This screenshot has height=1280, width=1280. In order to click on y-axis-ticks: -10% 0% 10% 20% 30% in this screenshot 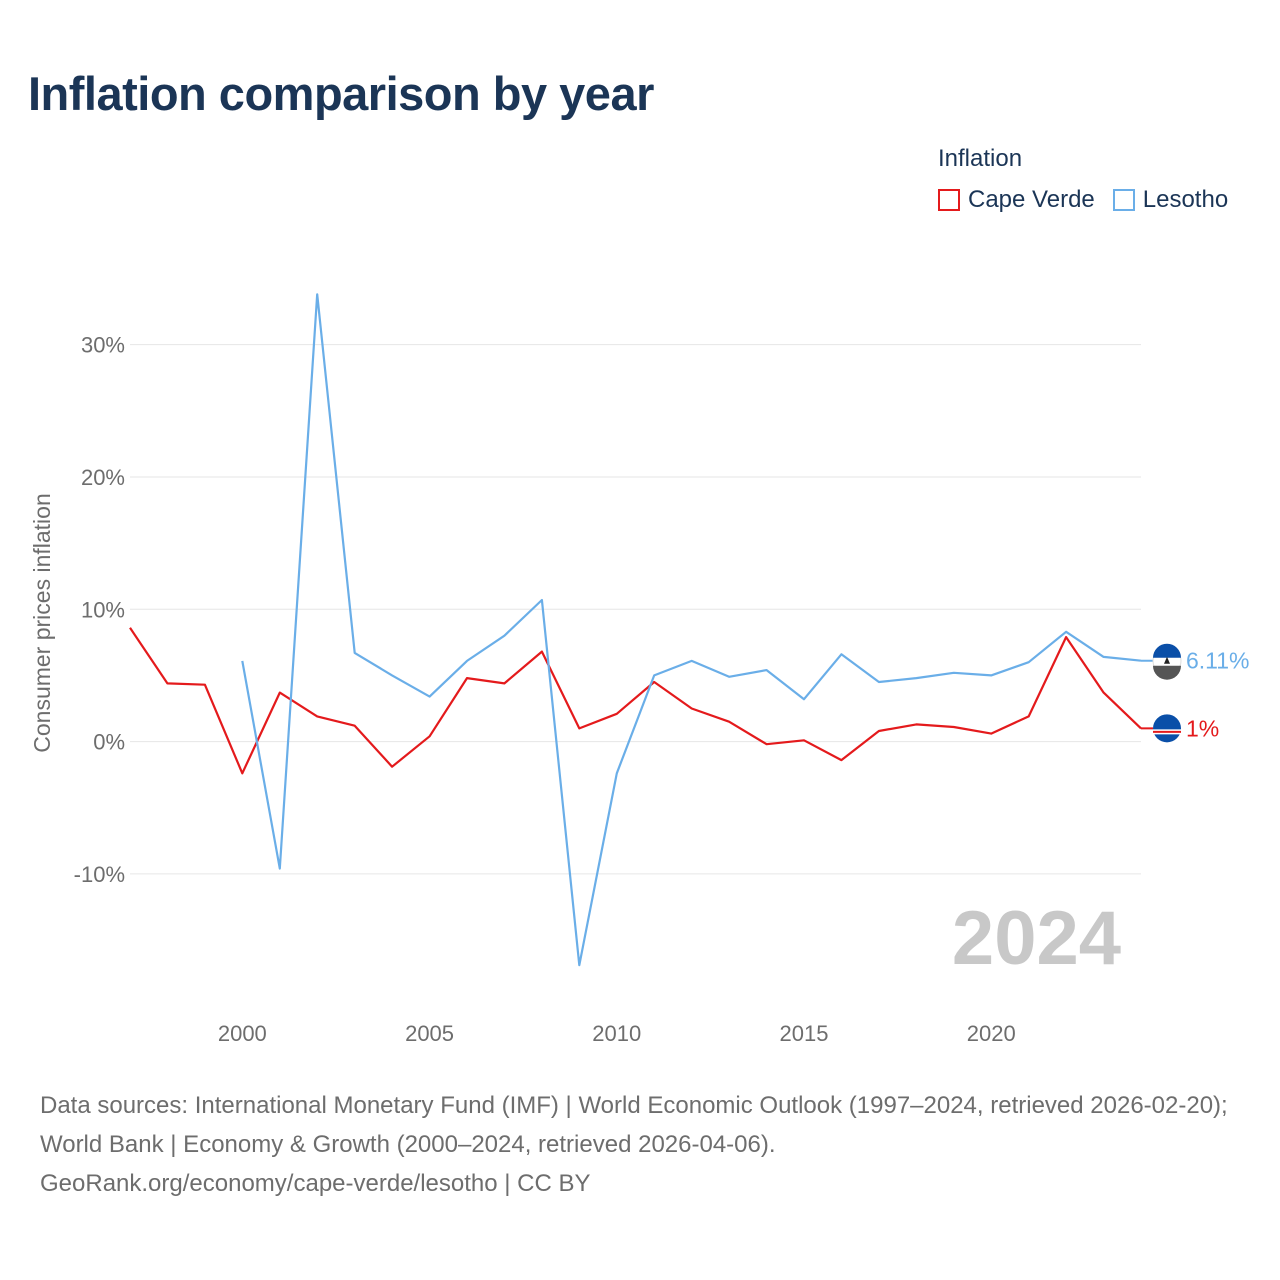, I will do `click(99, 610)`.